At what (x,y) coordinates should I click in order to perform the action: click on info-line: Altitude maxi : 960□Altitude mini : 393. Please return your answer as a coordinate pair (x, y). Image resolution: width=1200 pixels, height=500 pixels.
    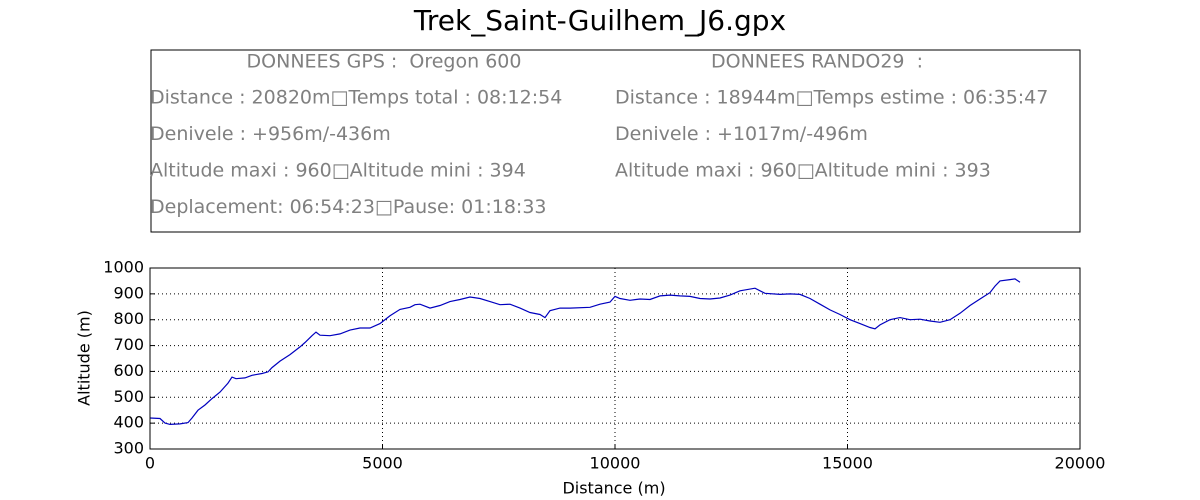
    Looking at the image, I should click on (803, 171).